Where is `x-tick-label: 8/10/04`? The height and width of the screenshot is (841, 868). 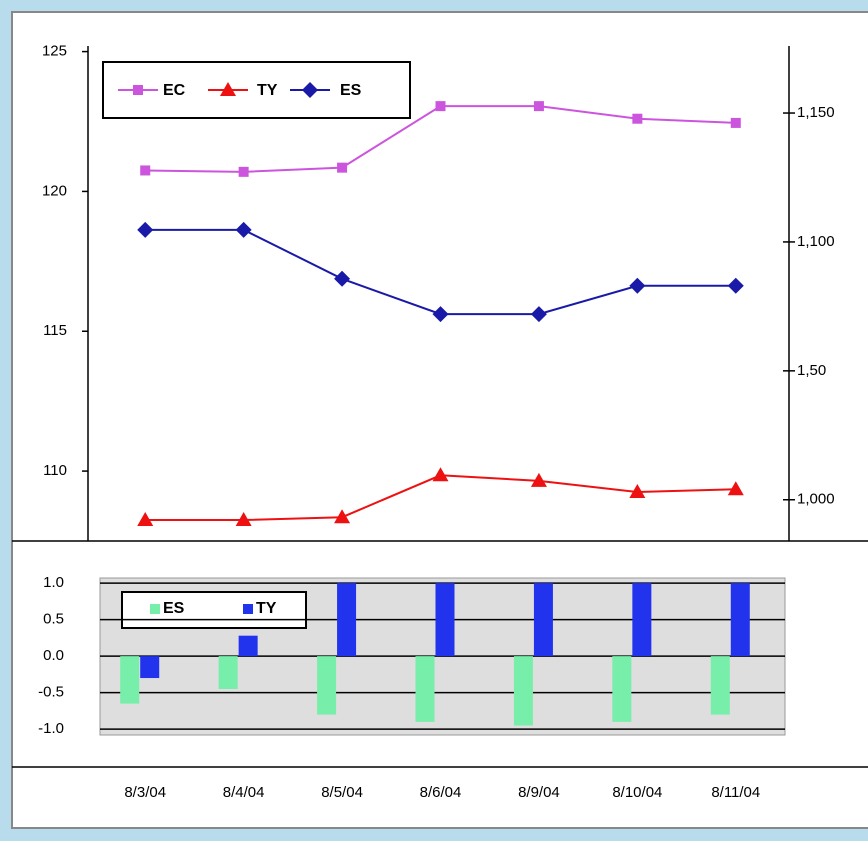 x-tick-label: 8/10/04 is located at coordinates (637, 792).